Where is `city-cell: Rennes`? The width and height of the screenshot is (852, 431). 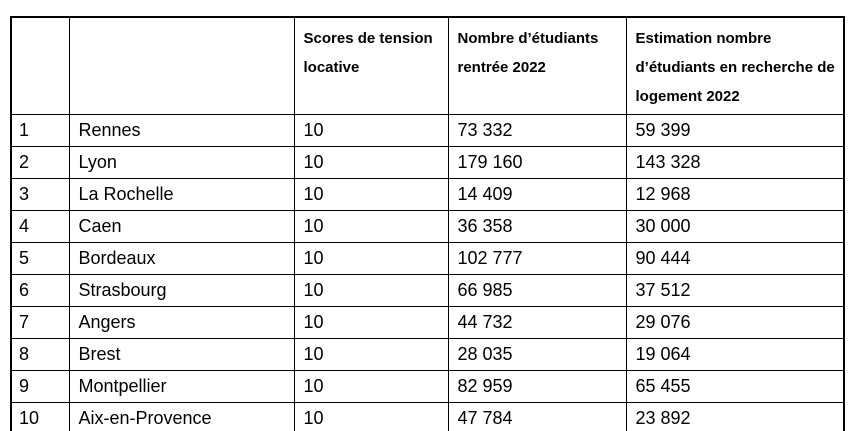 city-cell: Rennes is located at coordinates (181, 130).